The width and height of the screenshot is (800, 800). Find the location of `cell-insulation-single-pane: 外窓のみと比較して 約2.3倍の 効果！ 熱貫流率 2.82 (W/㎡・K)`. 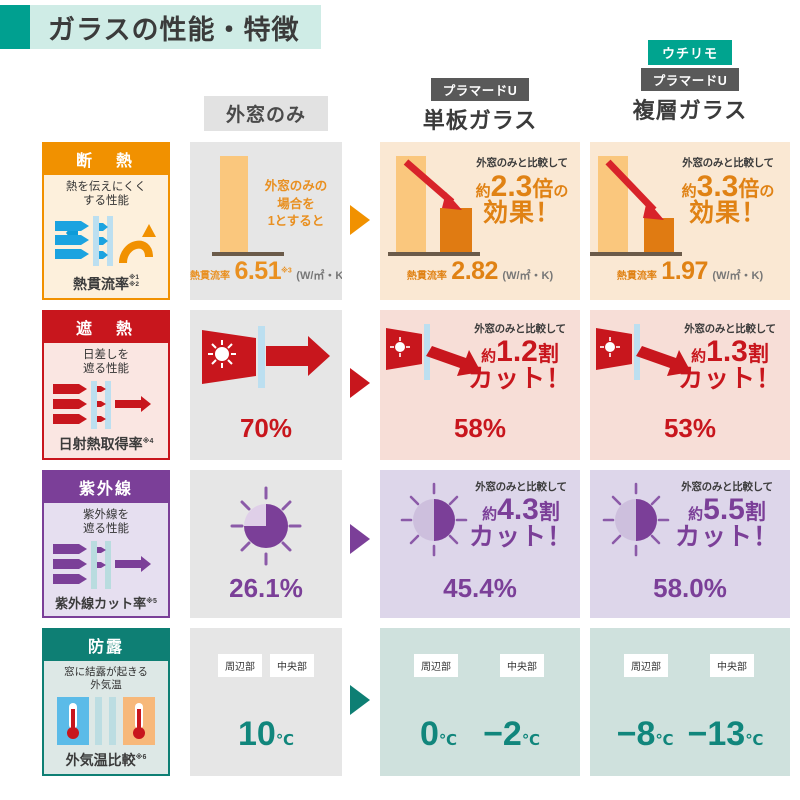

cell-insulation-single-pane: 外窓のみと比較して 約2.3倍の 効果！ 熱貫流率 2.82 (W/㎡・K) is located at coordinates (480, 221).